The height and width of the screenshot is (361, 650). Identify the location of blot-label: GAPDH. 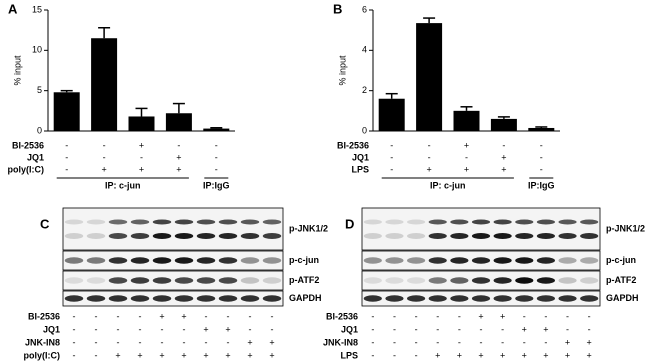
(305, 298).